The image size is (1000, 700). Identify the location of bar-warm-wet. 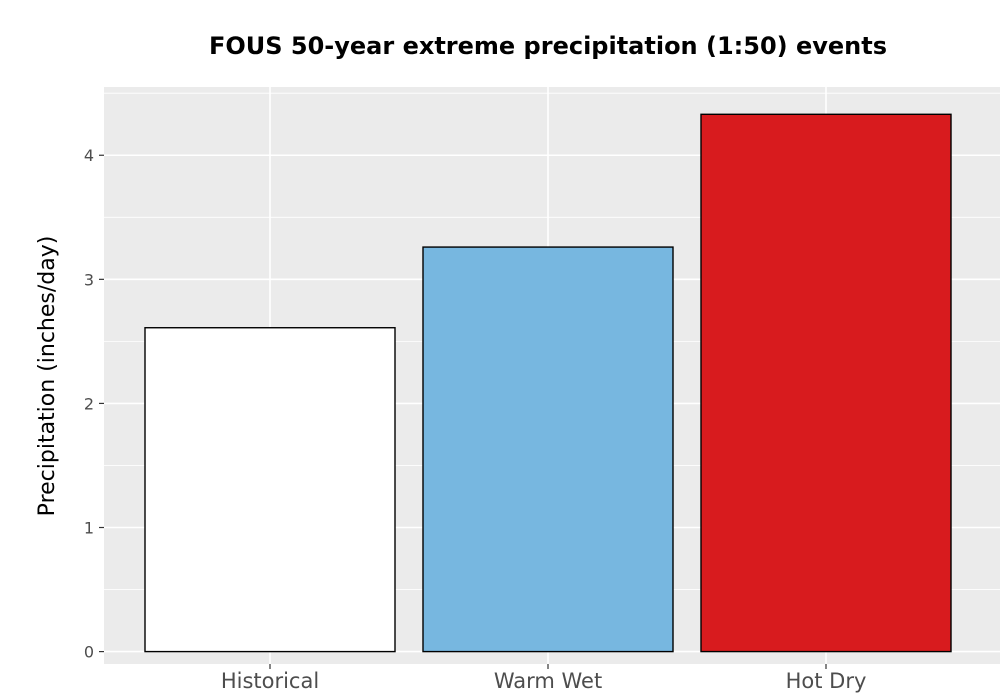
(548, 449).